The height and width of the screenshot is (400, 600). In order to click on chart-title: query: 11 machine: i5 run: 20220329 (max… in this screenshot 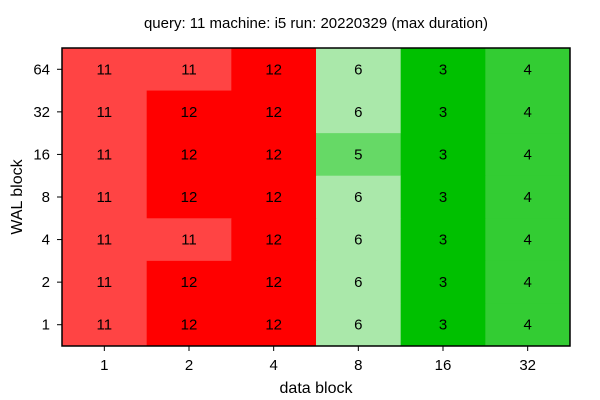, I will do `click(316, 23)`.